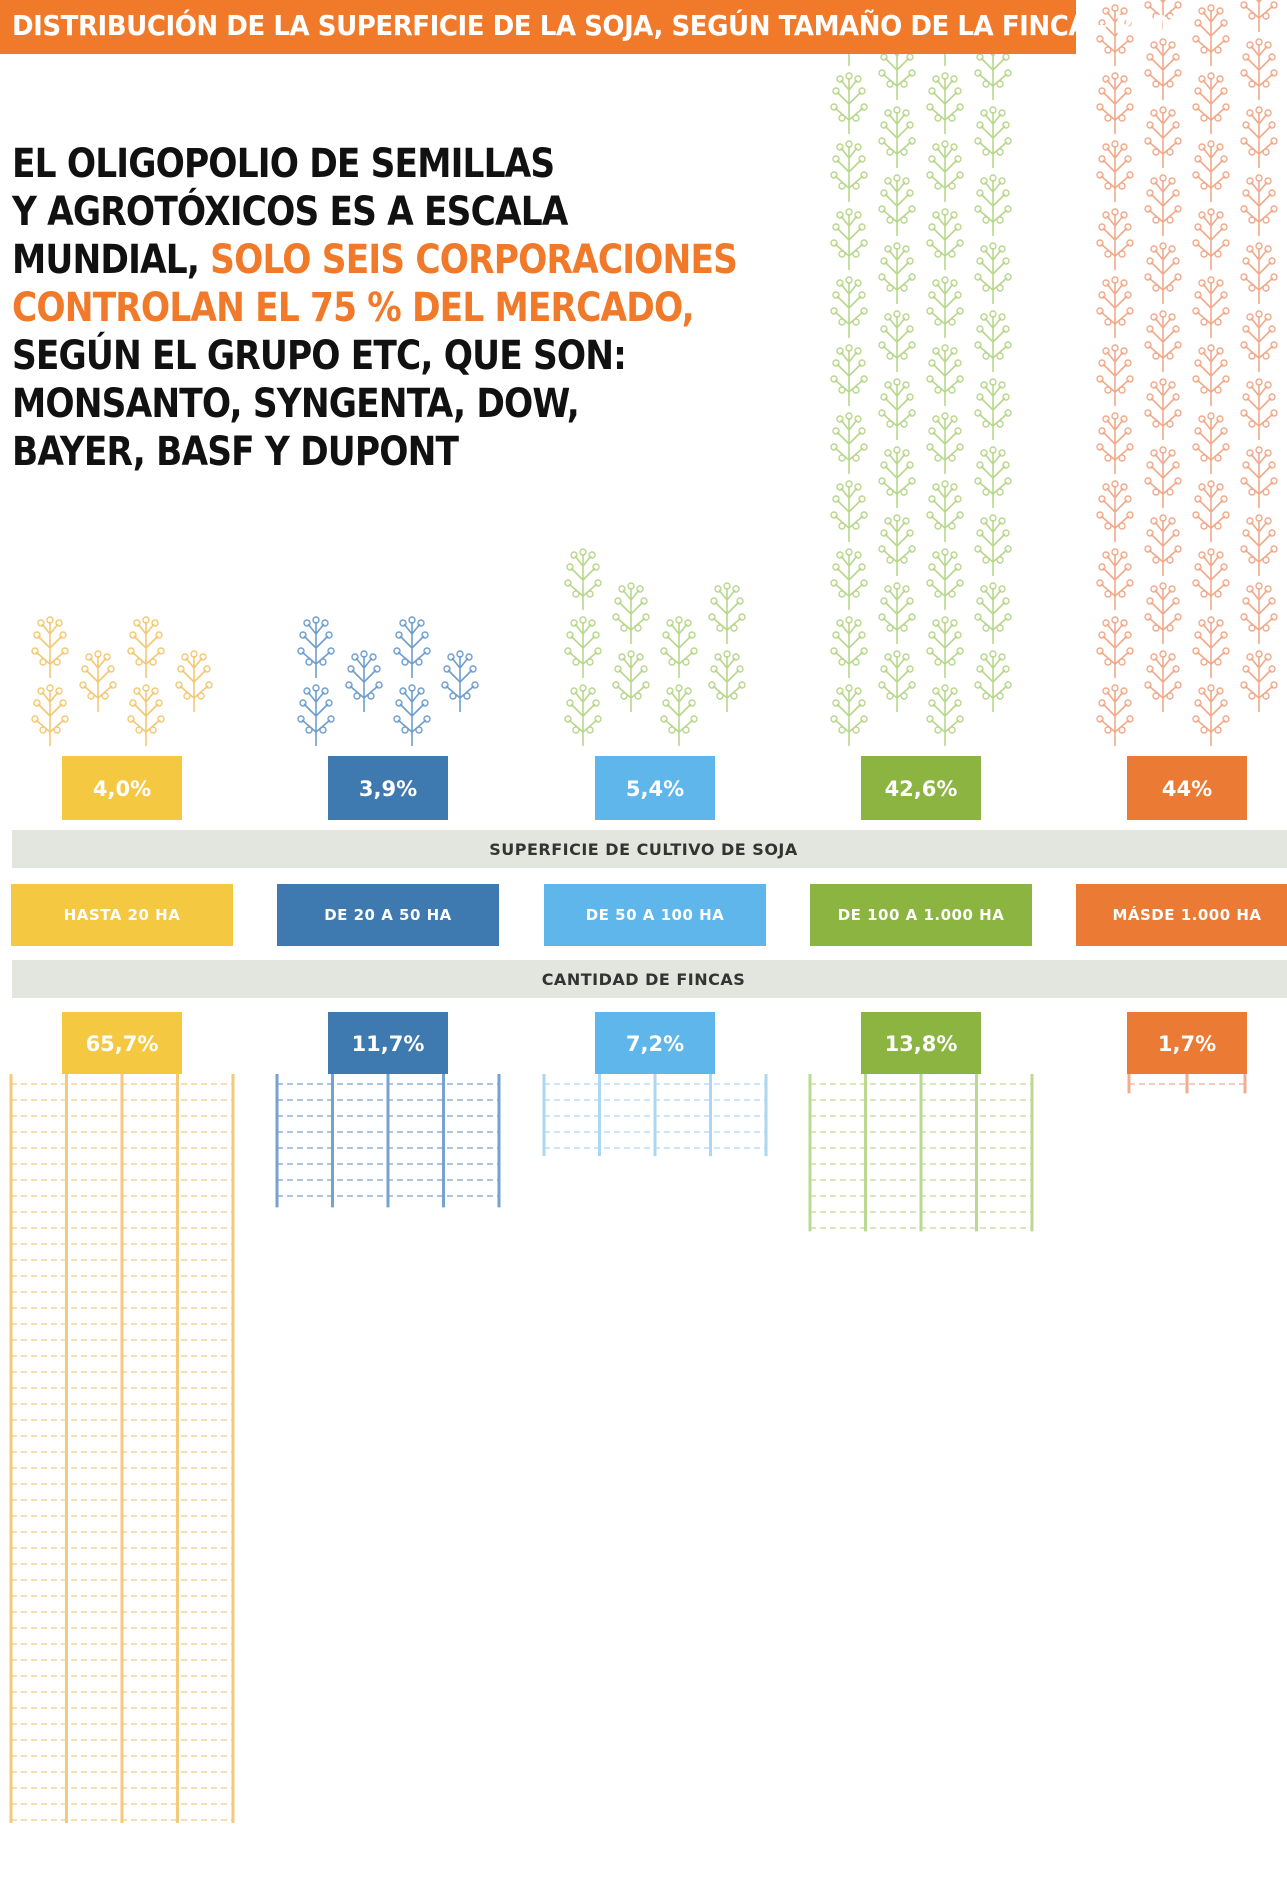 The image size is (1287, 1890). Describe the element at coordinates (655, 789) in the screenshot. I see `value-label-superficie-2: 5,4%` at that location.